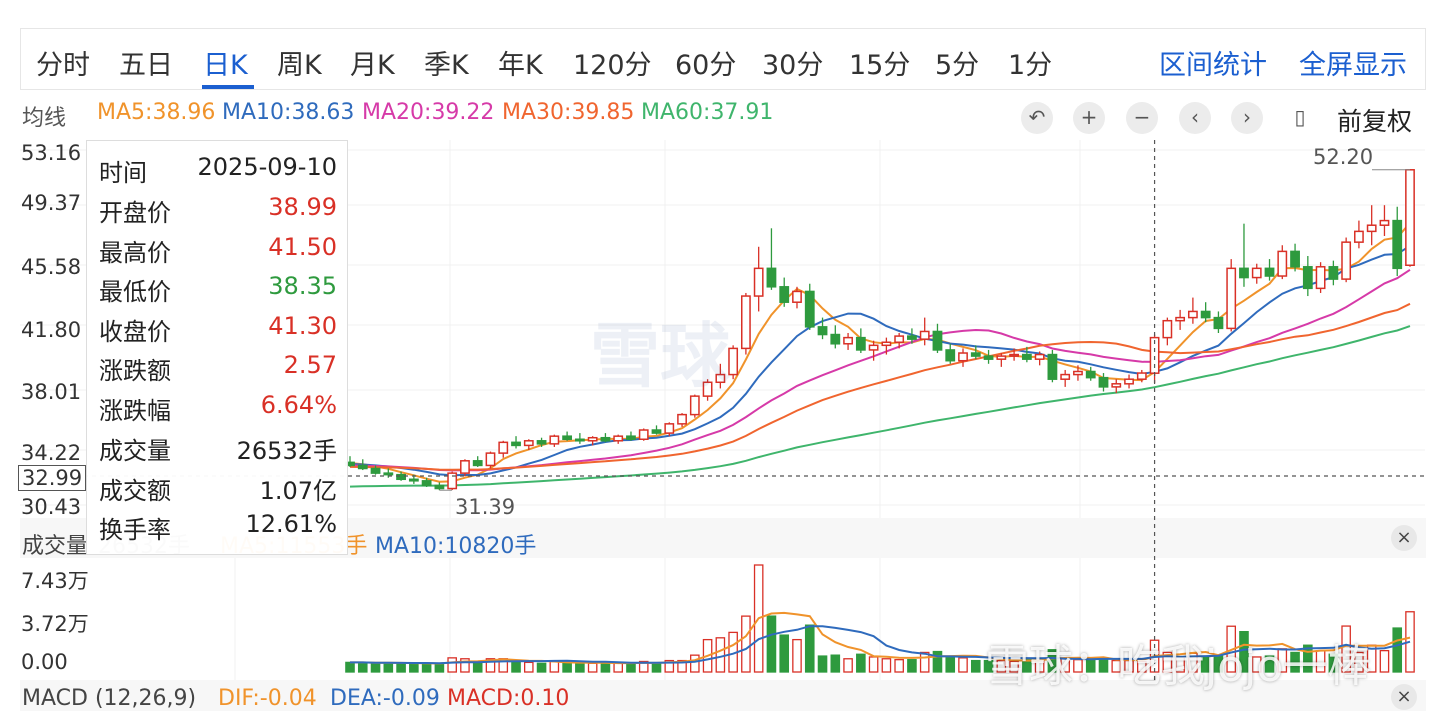  What do you see at coordinates (51, 153) in the screenshot?
I see `price-tick: 53.16` at bounding box center [51, 153].